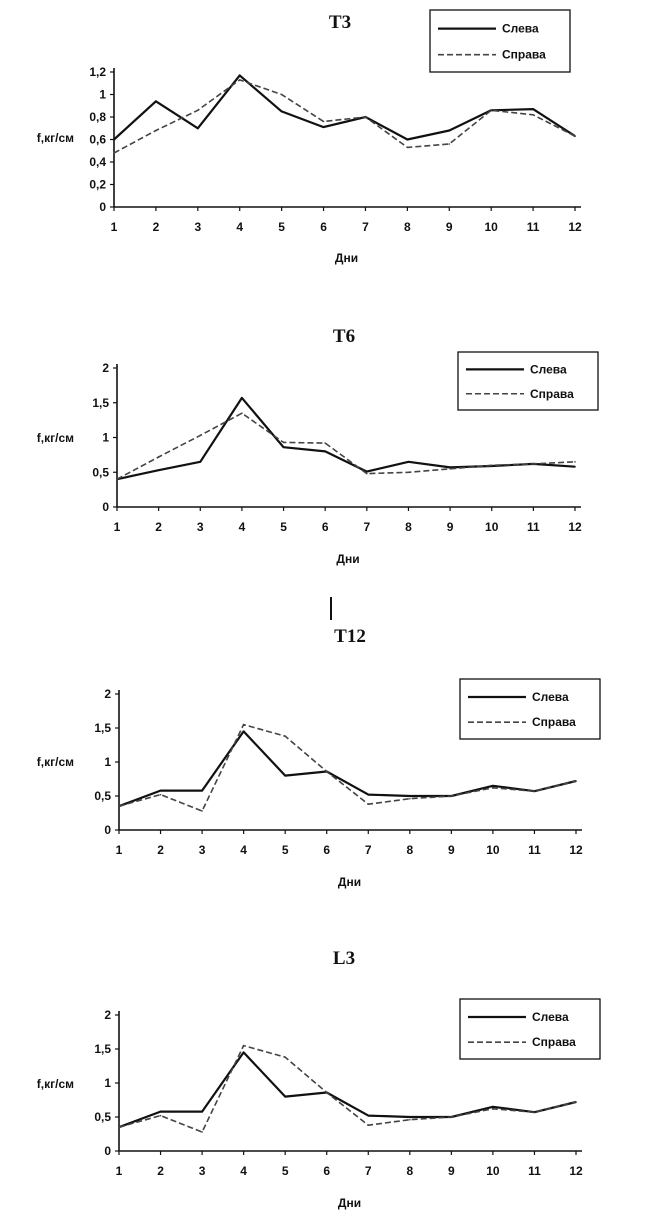 Image resolution: width=660 pixels, height=1222 pixels. What do you see at coordinates (344, 336) in the screenshot?
I see `chart-title: T6` at bounding box center [344, 336].